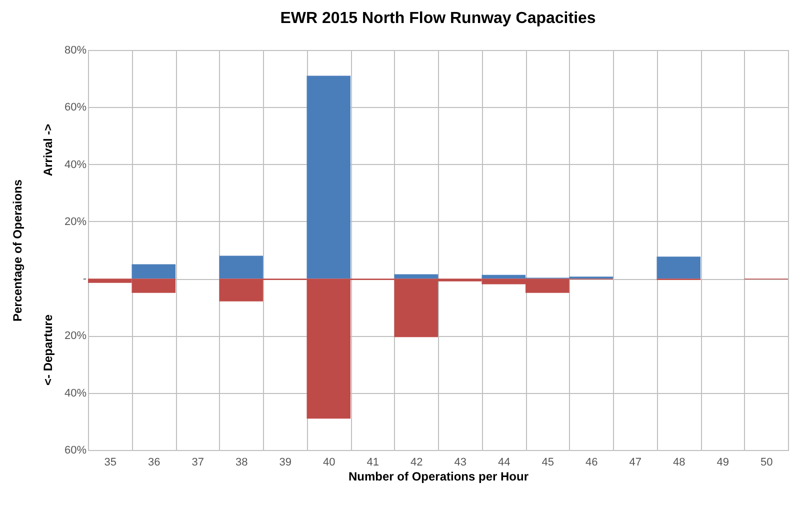  I want to click on x-tick-label: 39, so click(285, 462).